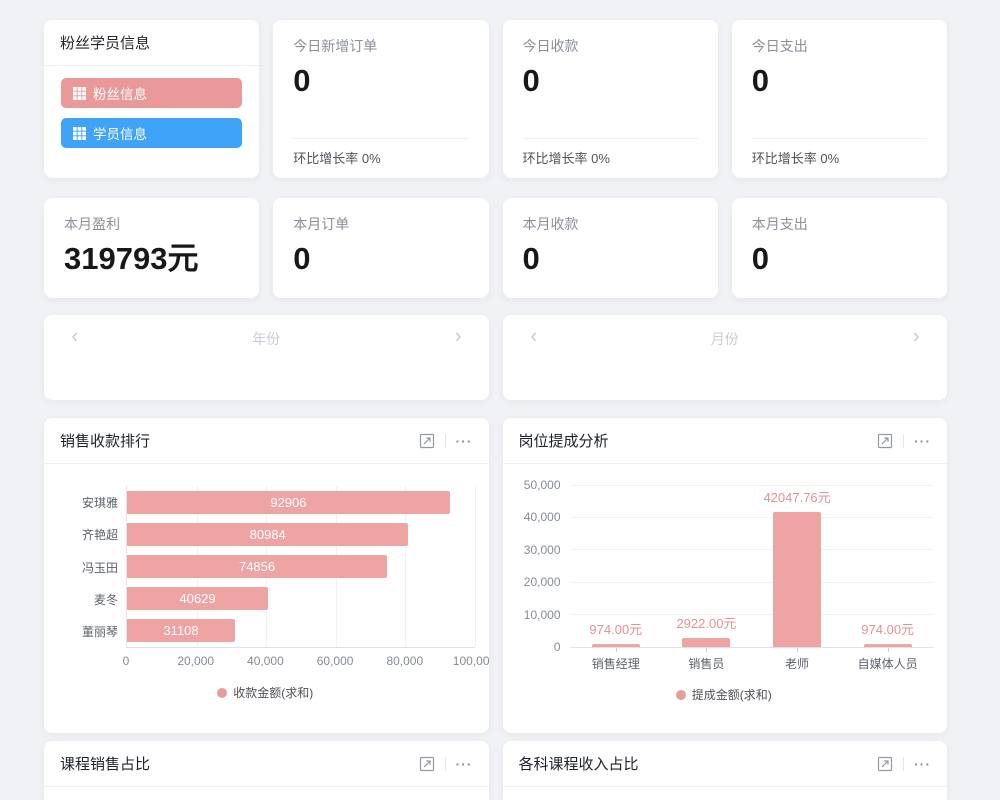 This screenshot has width=1000, height=800. I want to click on chart-legend-item: 提成金额(求和), so click(724, 694).